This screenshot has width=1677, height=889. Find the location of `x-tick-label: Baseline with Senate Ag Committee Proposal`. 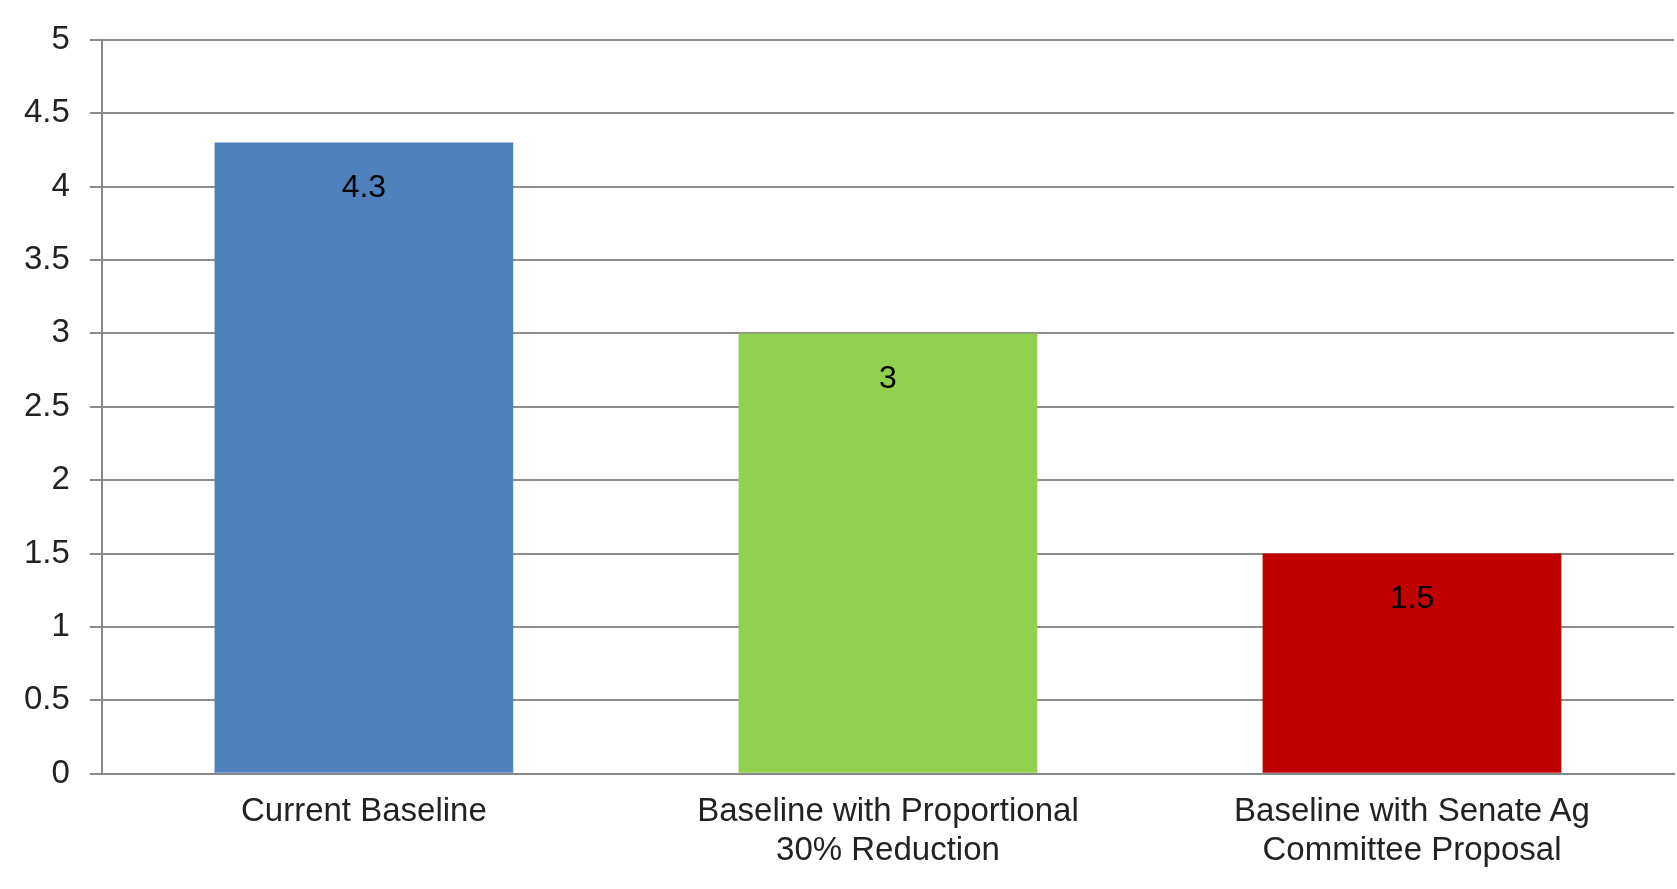

x-tick-label: Baseline with Senate Ag Committee Proposal is located at coordinates (1412, 829).